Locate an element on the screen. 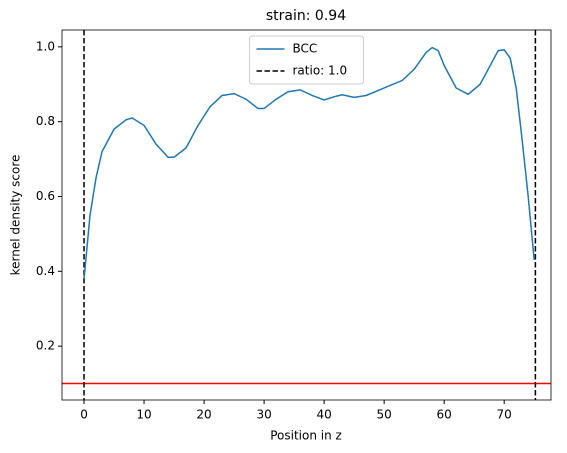 The height and width of the screenshot is (453, 567). x-axis-label: Position in z is located at coordinates (306, 436).